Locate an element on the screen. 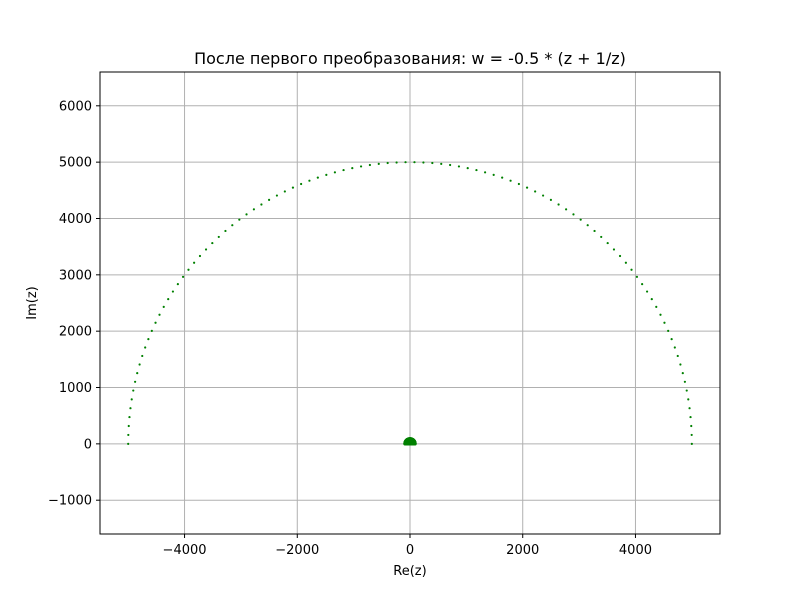 Image resolution: width=800 pixels, height=600 pixels. y-axis-label: Im(z) is located at coordinates (32, 302).